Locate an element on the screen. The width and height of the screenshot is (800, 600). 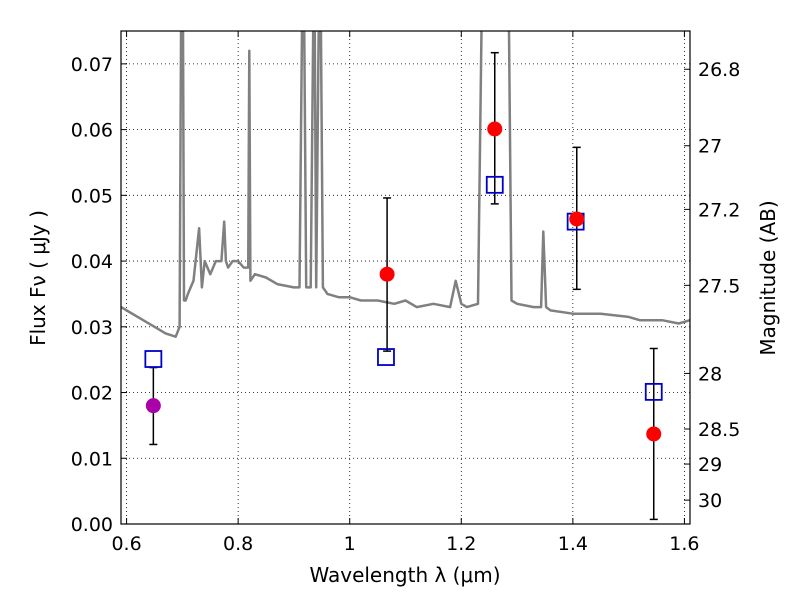
x-tick-label: 1.6 is located at coordinates (684, 544).